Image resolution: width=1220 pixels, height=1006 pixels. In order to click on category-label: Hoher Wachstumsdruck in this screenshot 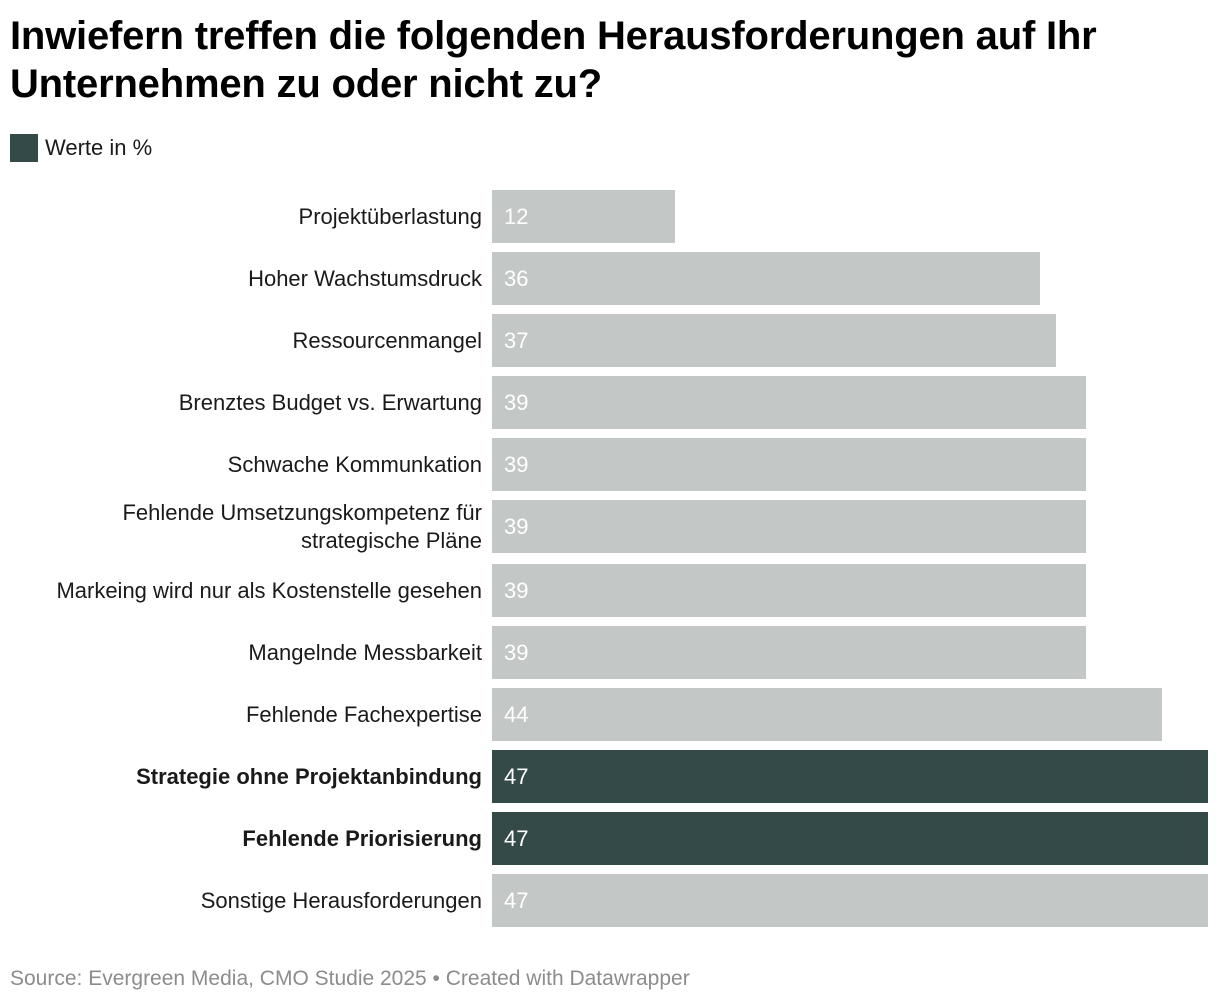, I will do `click(242, 278)`.